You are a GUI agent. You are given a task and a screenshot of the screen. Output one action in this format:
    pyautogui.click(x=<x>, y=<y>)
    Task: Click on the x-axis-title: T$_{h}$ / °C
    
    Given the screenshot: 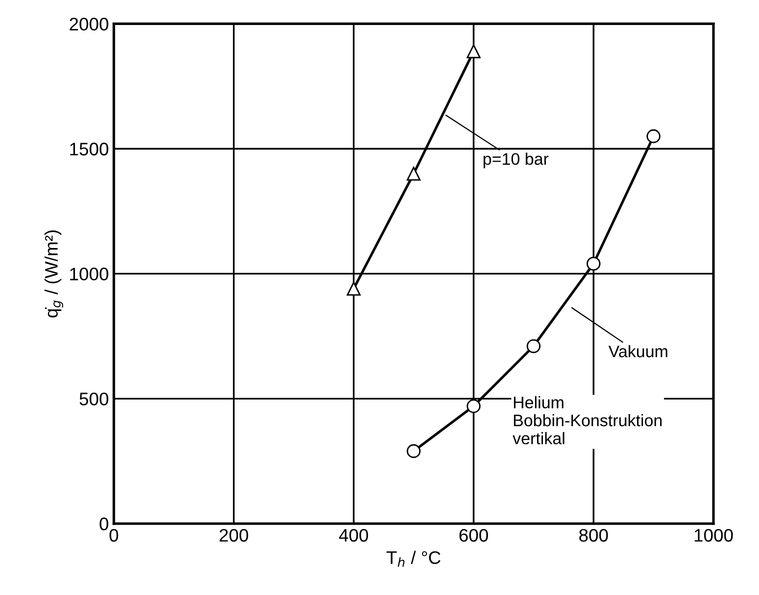 What is the action you would take?
    pyautogui.click(x=413, y=558)
    